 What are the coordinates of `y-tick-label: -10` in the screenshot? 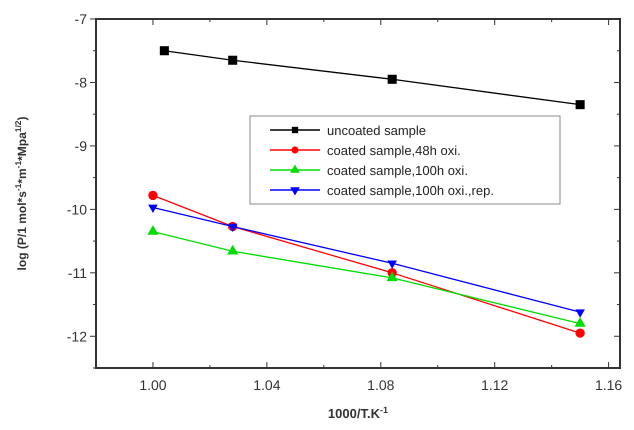 It's located at (77, 209).